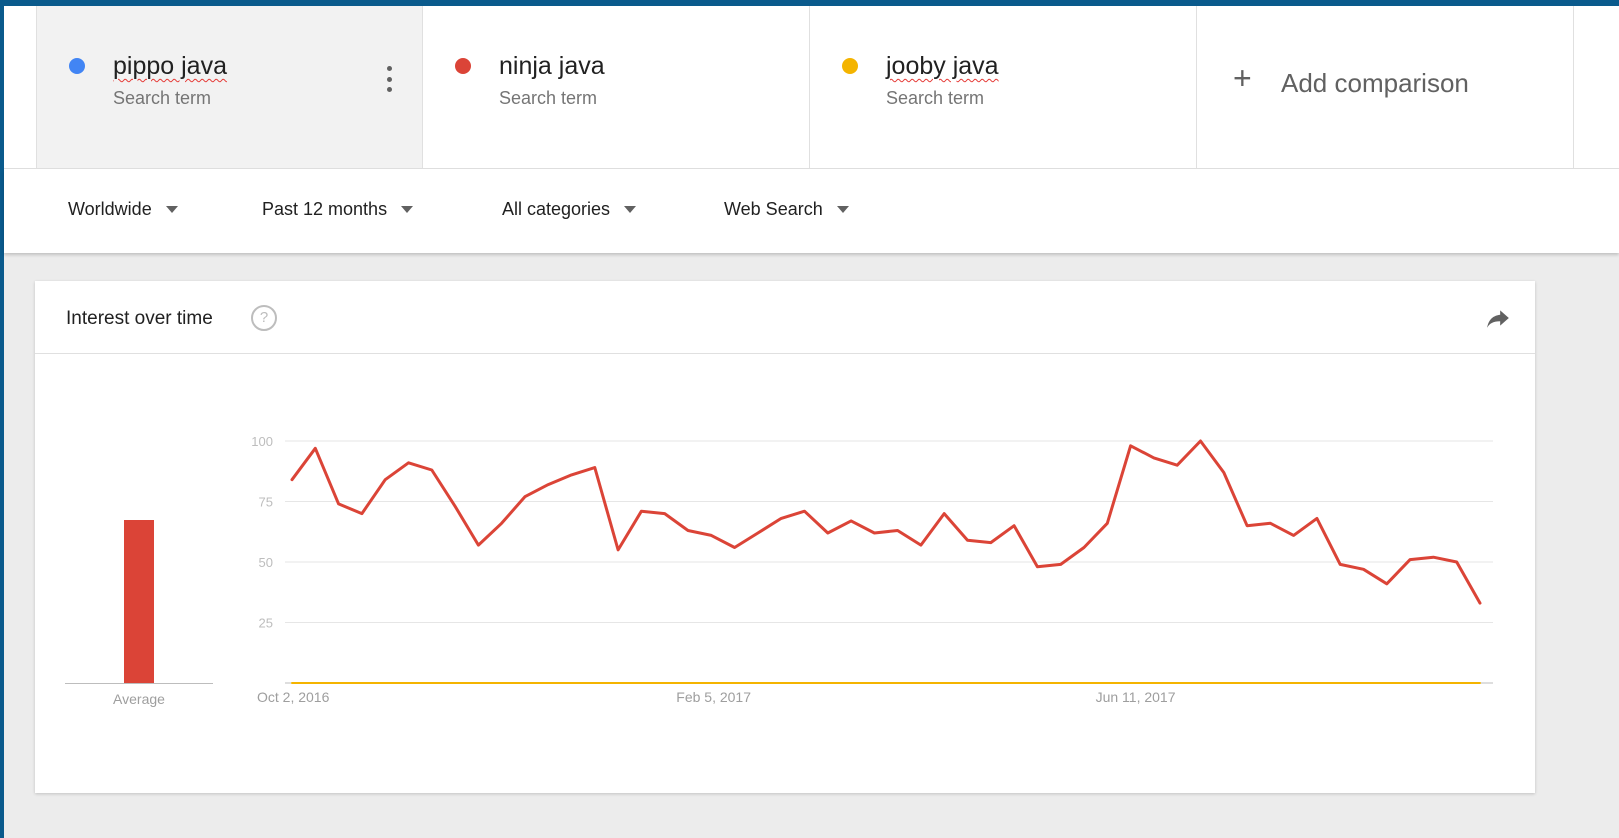 This screenshot has width=1619, height=838. Describe the element at coordinates (1136, 697) in the screenshot. I see `x-tick-label: Jun 11, 2017` at that location.